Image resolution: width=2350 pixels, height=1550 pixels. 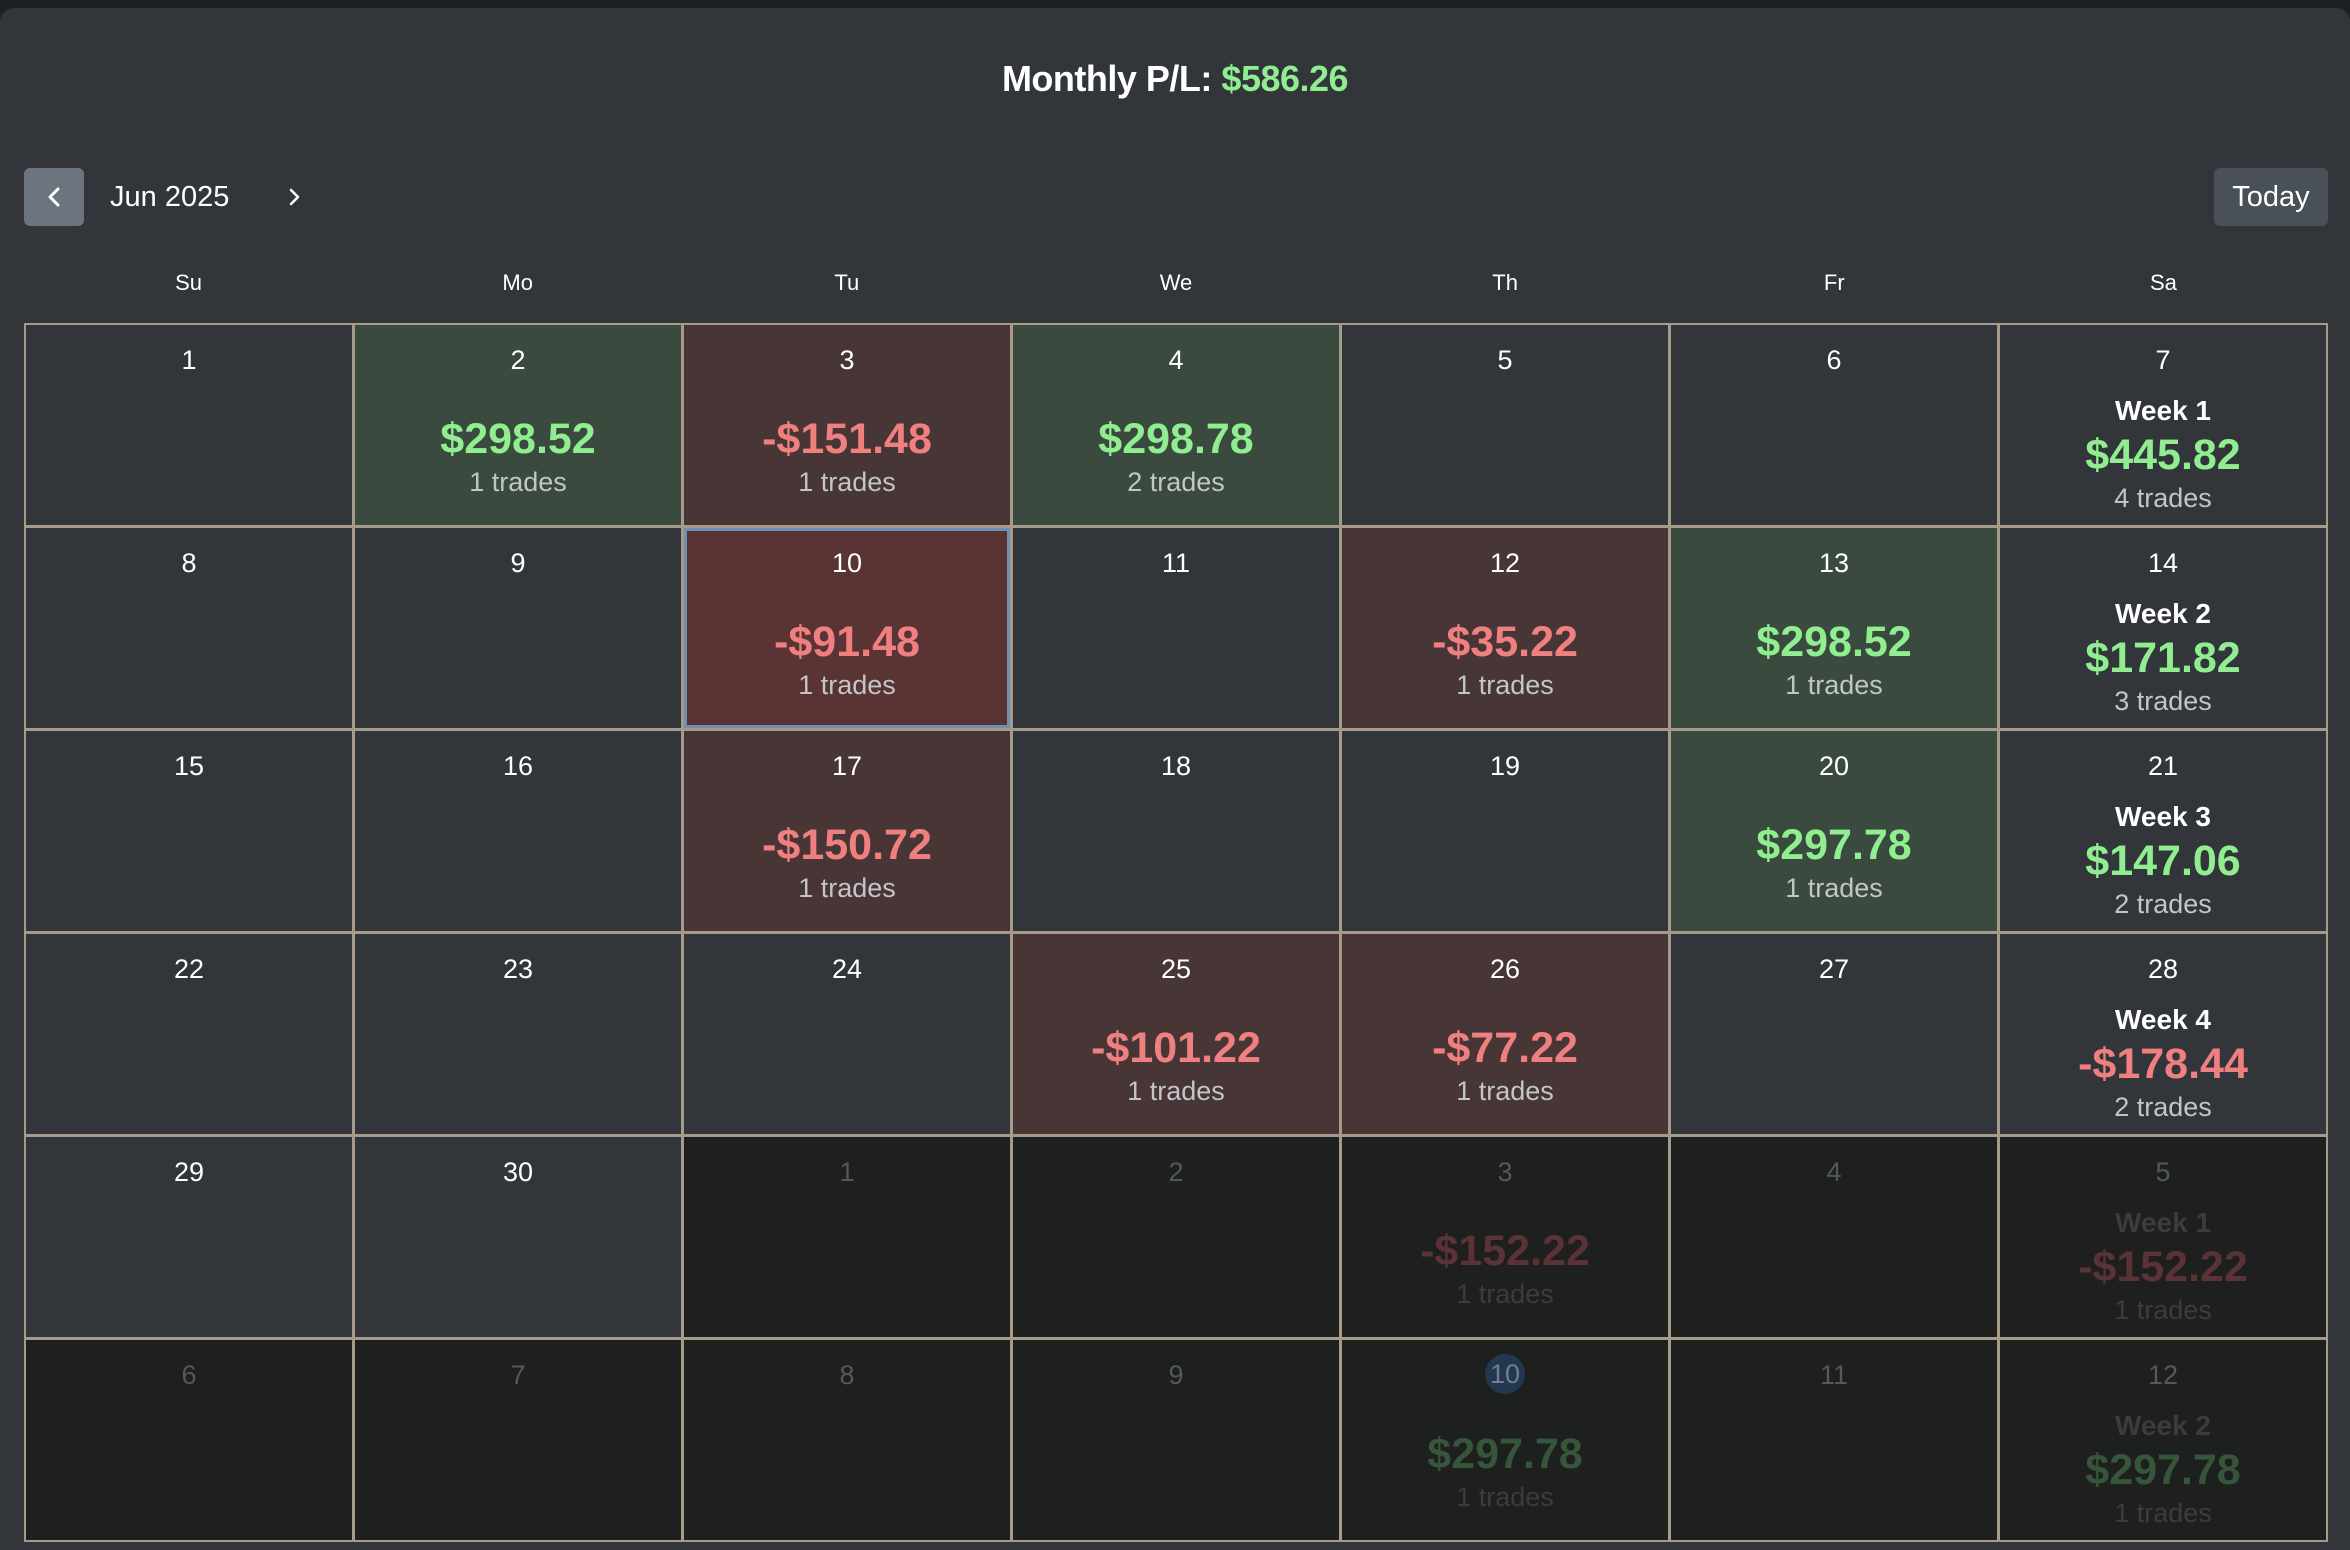 I want to click on day-pl-value: -$101.22, so click(x=1176, y=1048).